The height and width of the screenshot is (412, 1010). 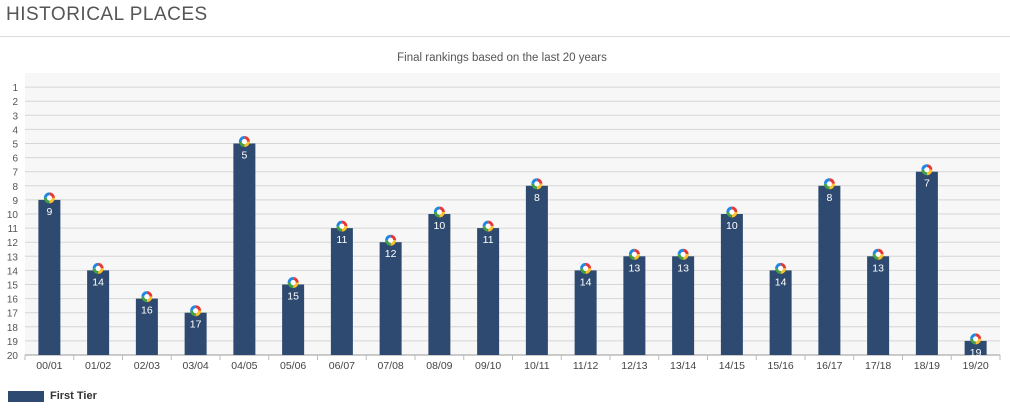 What do you see at coordinates (147, 311) in the screenshot?
I see `data-label: 16` at bounding box center [147, 311].